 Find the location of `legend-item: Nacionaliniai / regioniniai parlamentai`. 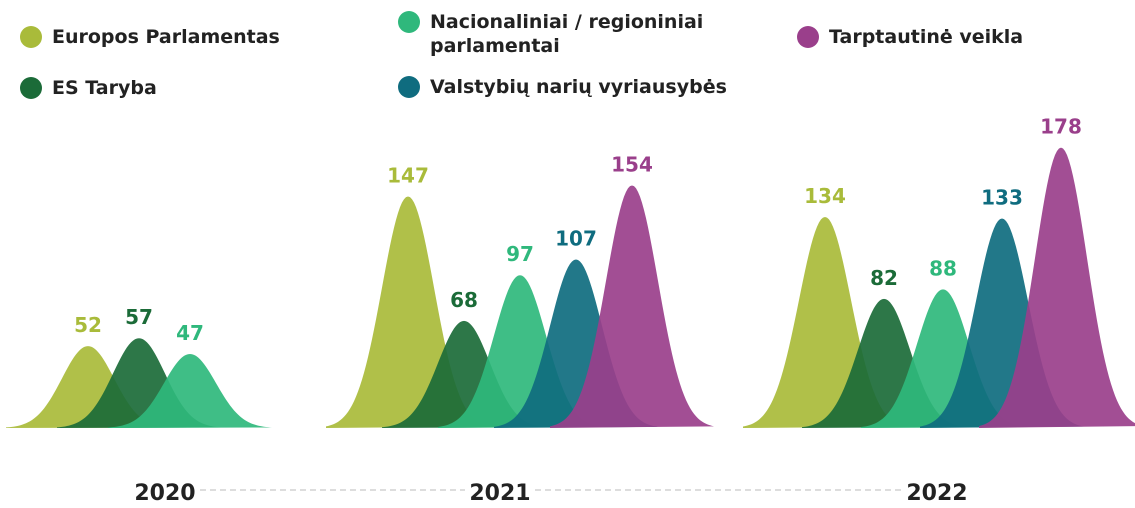

legend-item: Nacionaliniai / regioniniai parlamentai is located at coordinates (563, 34).